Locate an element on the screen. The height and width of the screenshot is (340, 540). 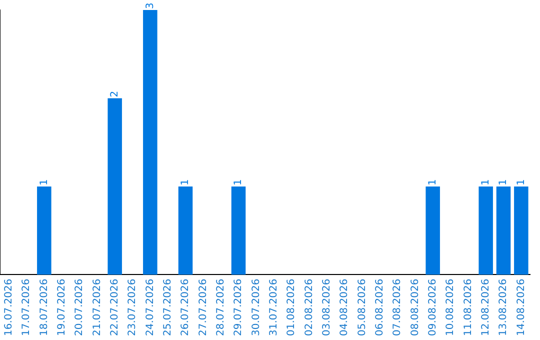
x-tick-label: 02.08.2026 is located at coordinates (309, 307).